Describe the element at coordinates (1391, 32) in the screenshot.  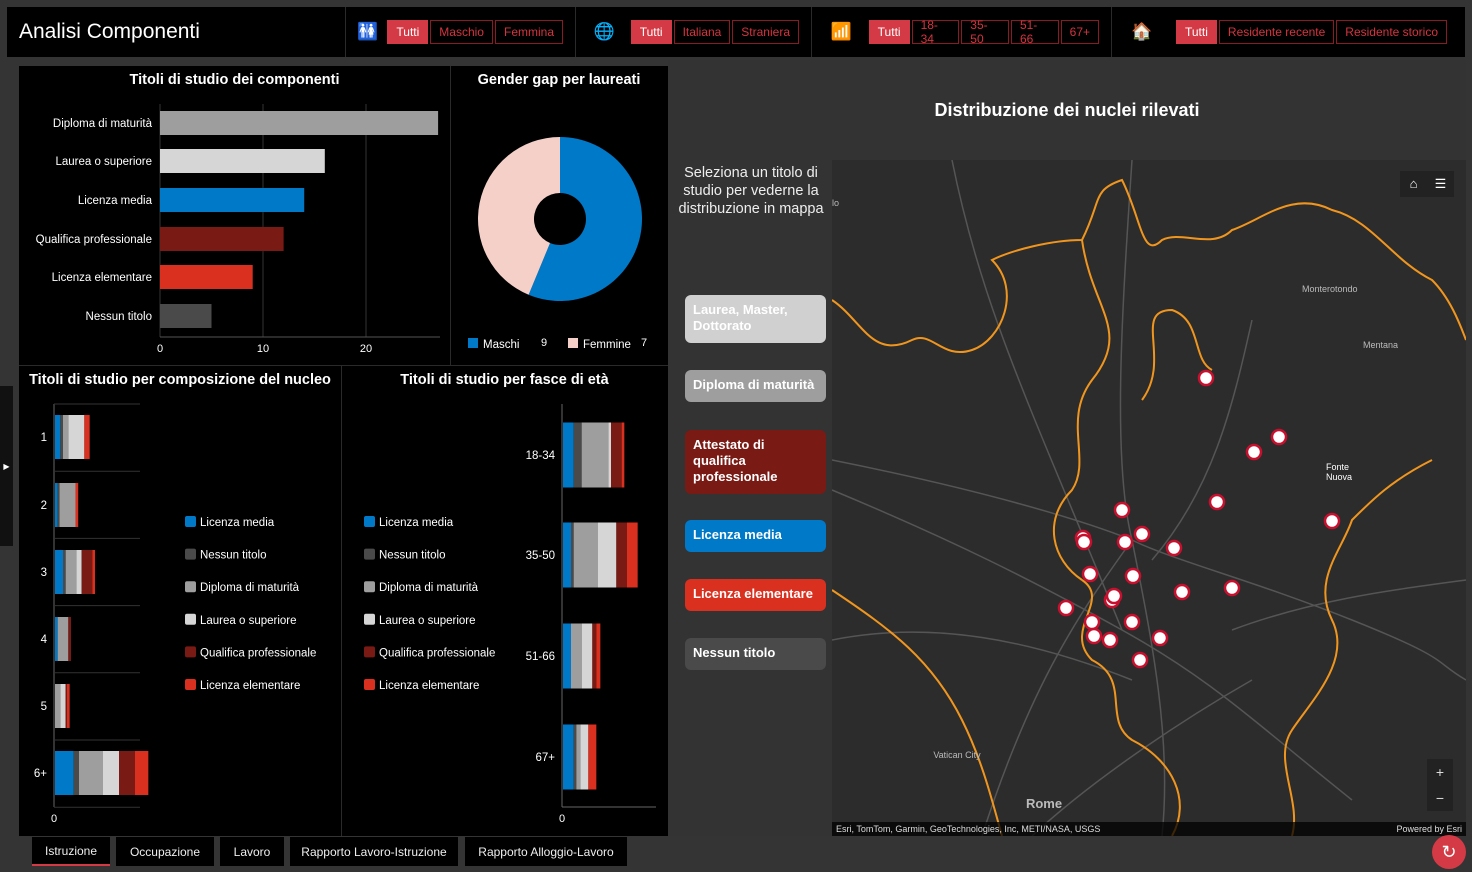
I see `filter-option: Residente storico` at that location.